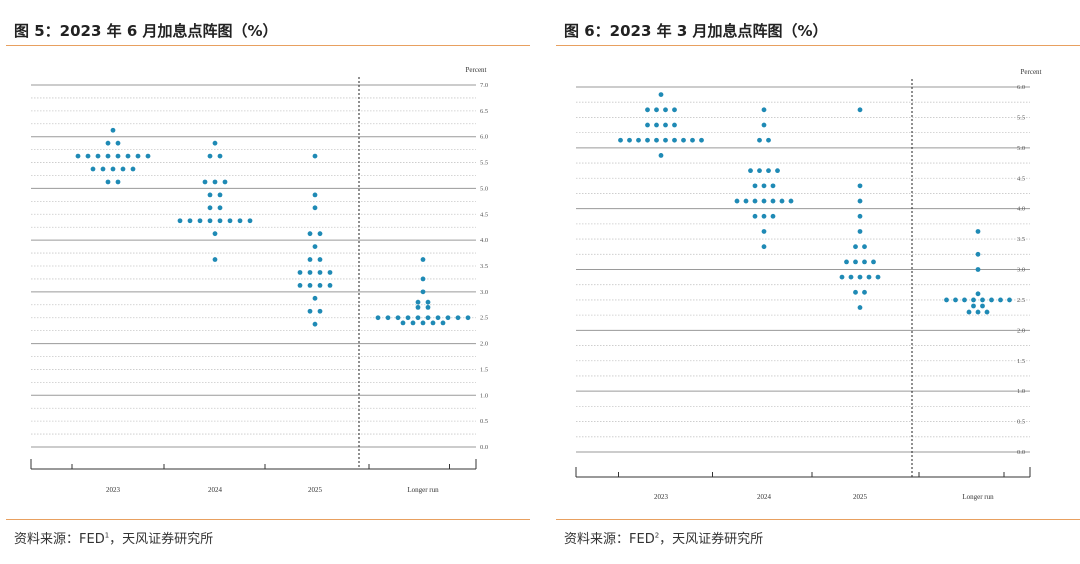  I want to click on y-tick-label: 5.0, so click(484, 188).